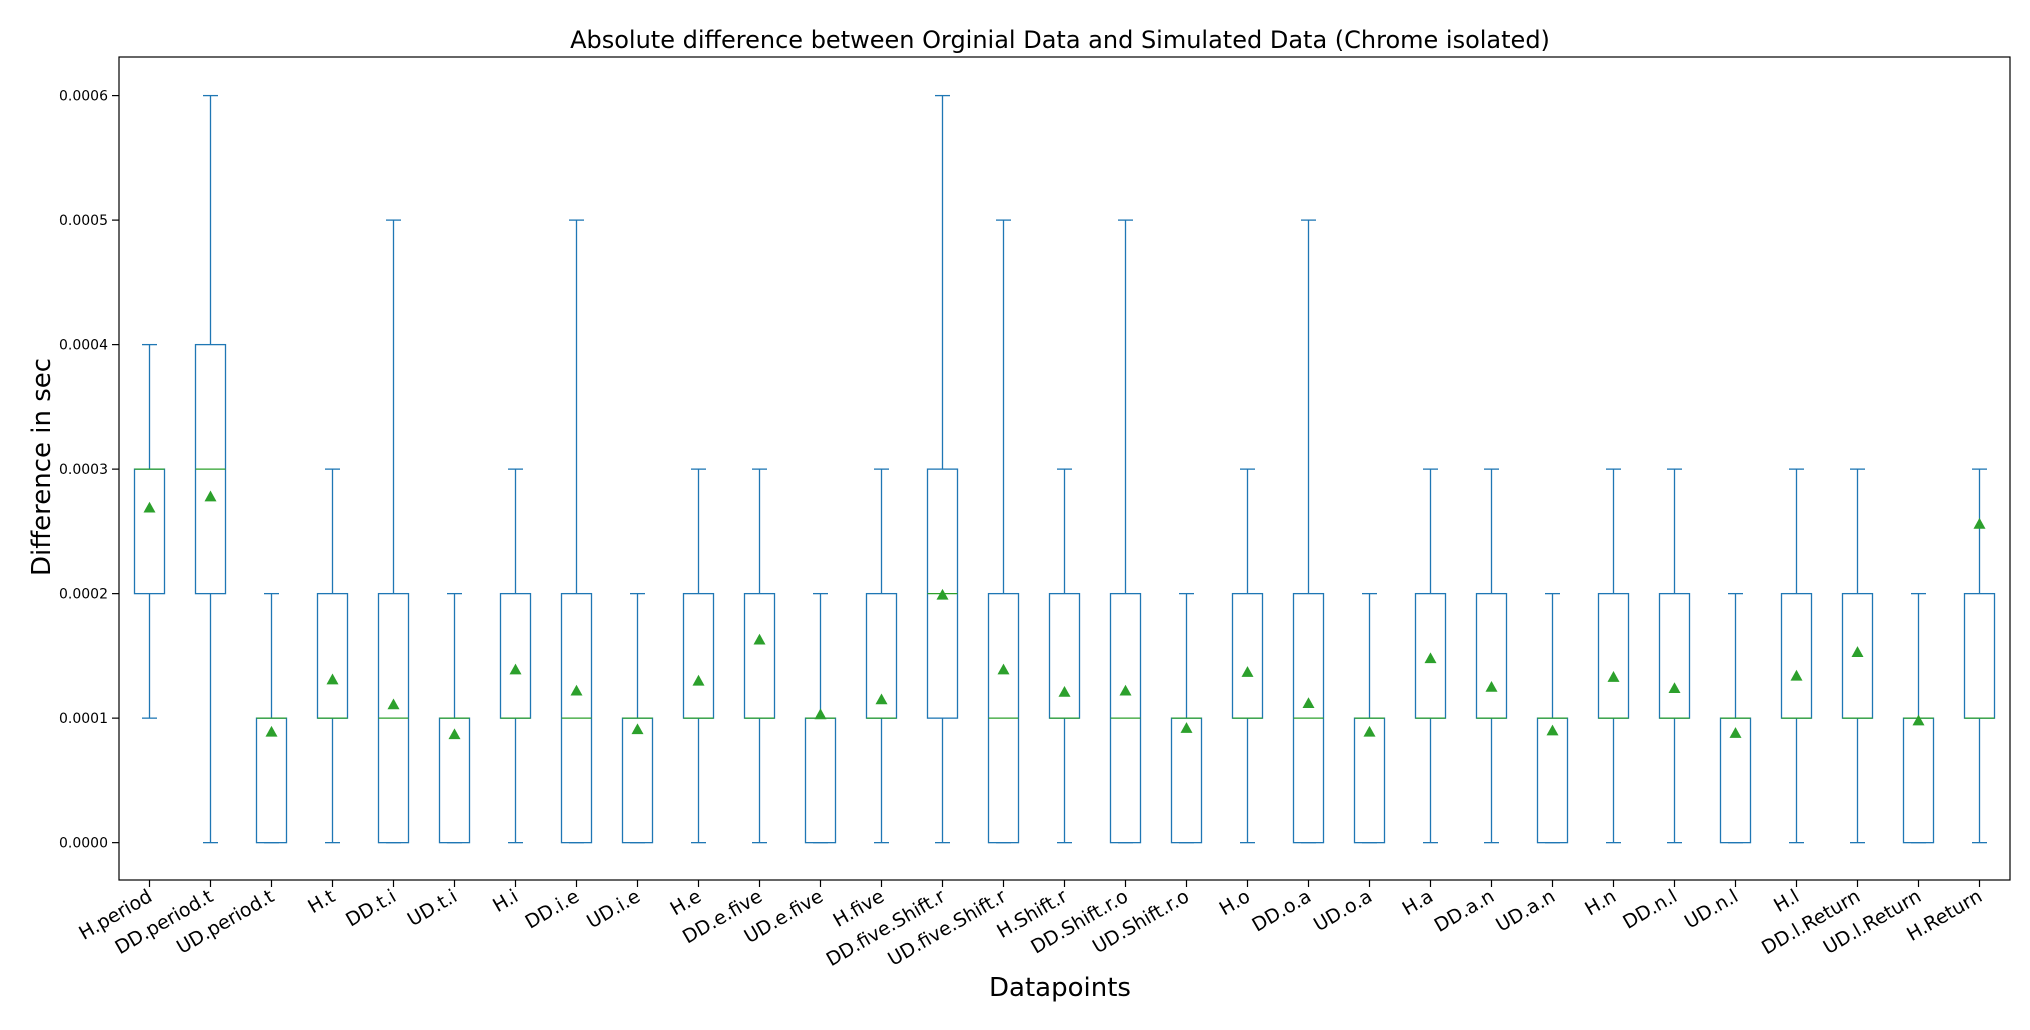  I want to click on y-tick-label: 0.0003, so click(83, 470).